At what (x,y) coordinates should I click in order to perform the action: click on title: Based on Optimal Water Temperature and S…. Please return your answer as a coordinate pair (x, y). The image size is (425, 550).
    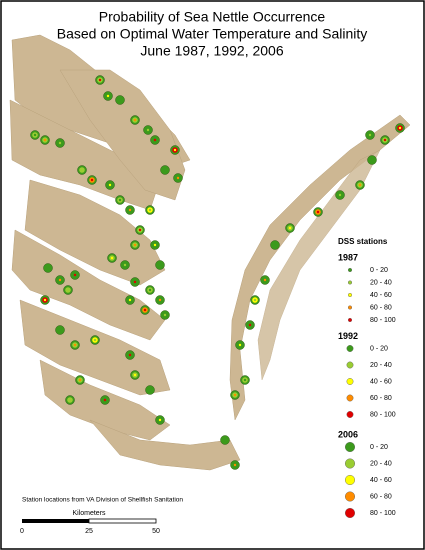
    Looking at the image, I should click on (212, 34).